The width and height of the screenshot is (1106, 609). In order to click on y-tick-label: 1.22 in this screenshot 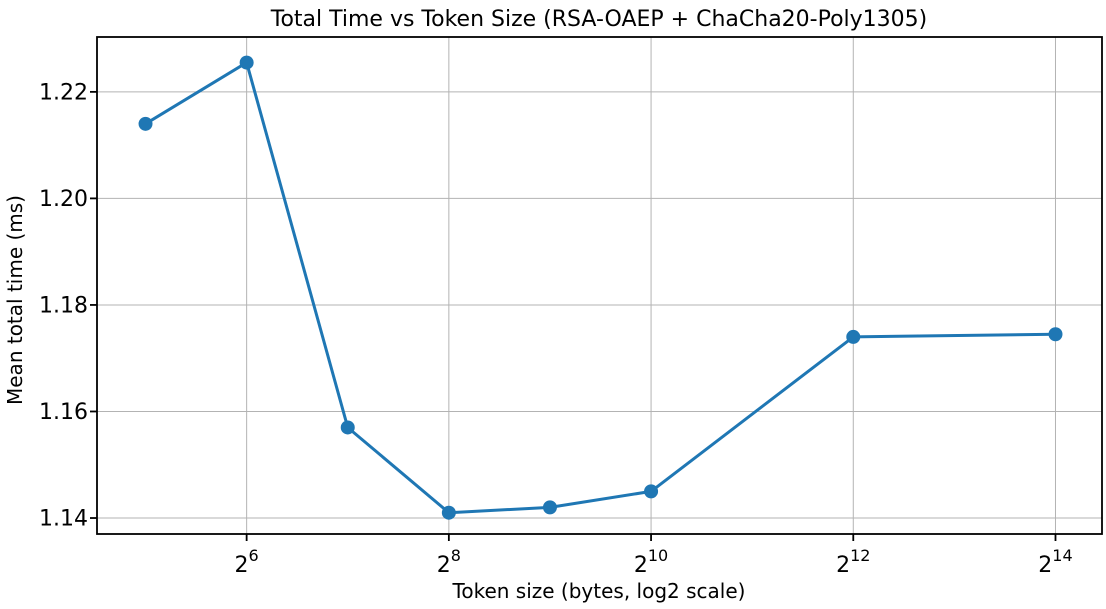, I will do `click(63, 93)`.